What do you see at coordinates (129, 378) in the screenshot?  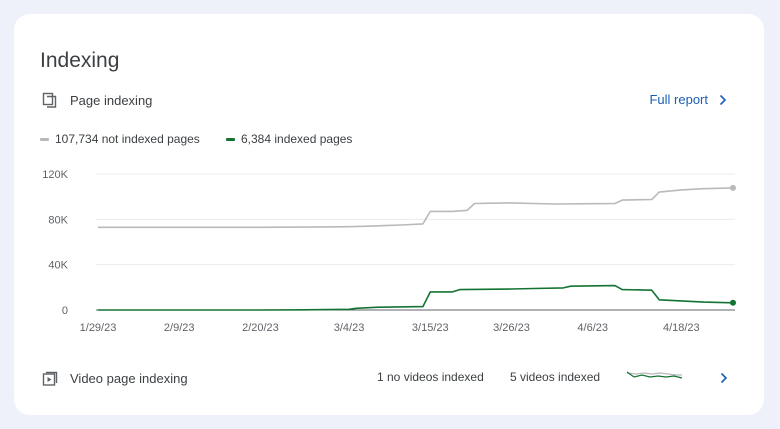 I see `video-page-indexing-label: Video page indexing` at bounding box center [129, 378].